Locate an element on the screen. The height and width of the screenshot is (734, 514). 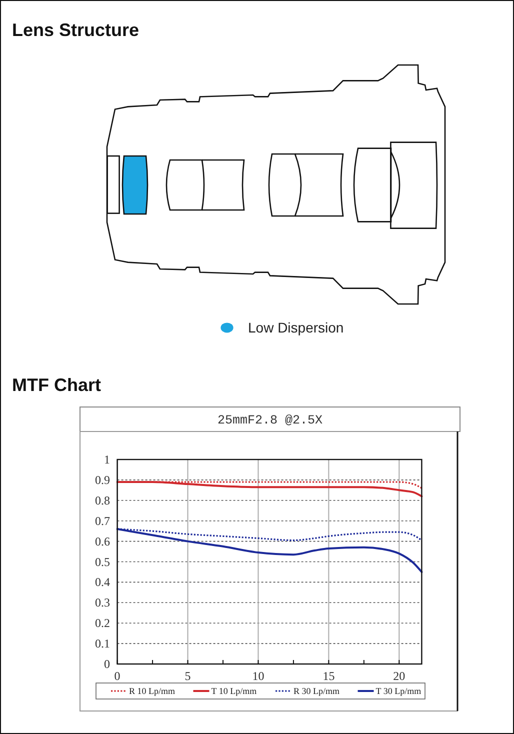
legend-label: R 30 Lp/mm is located at coordinates (317, 691).